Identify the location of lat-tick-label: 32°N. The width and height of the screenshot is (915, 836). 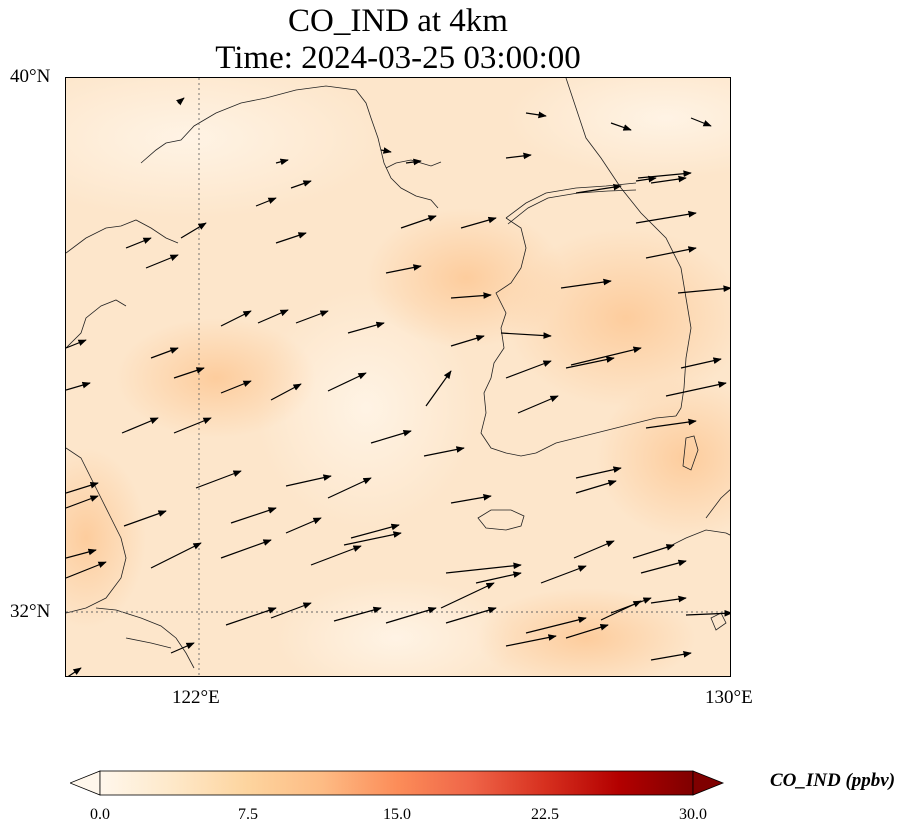
(30, 611).